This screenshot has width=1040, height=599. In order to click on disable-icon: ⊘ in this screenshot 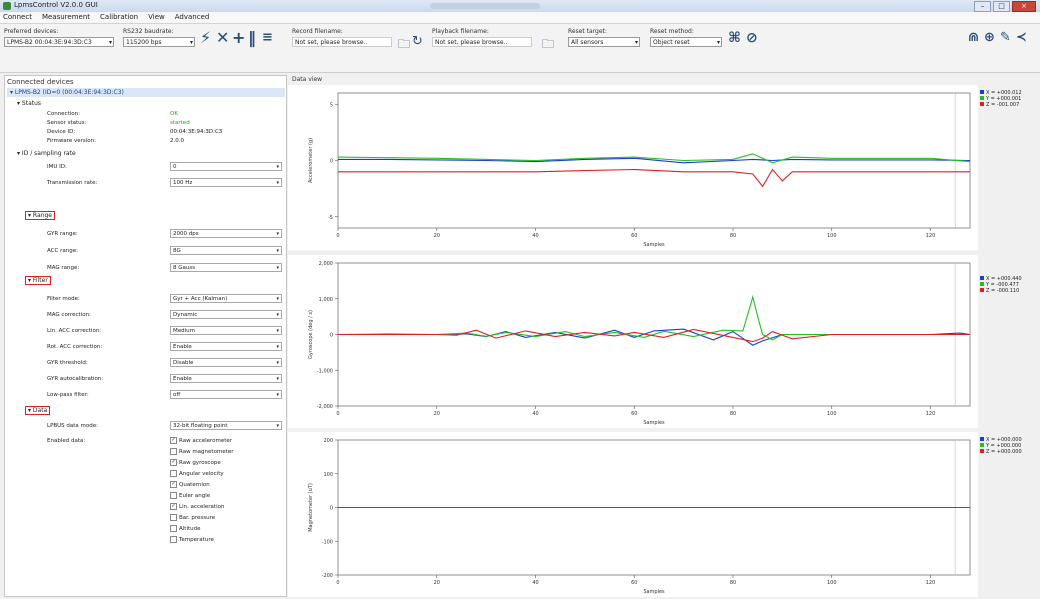, I will do `click(752, 38)`.